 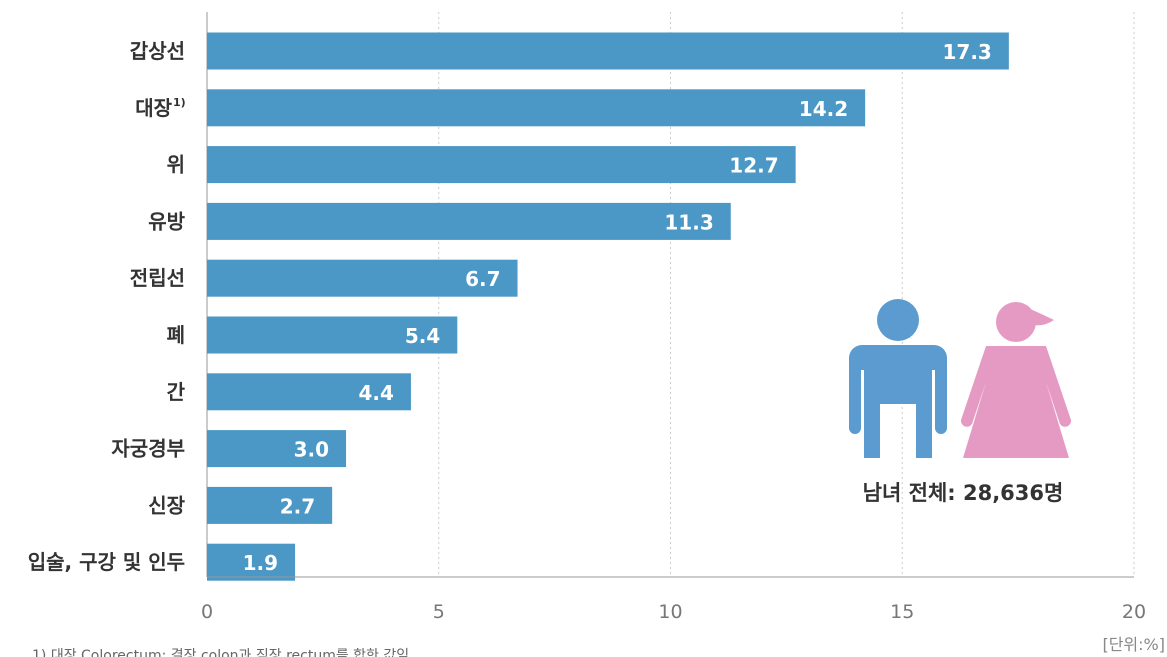 I want to click on value-label: 14.2, so click(x=823, y=109).